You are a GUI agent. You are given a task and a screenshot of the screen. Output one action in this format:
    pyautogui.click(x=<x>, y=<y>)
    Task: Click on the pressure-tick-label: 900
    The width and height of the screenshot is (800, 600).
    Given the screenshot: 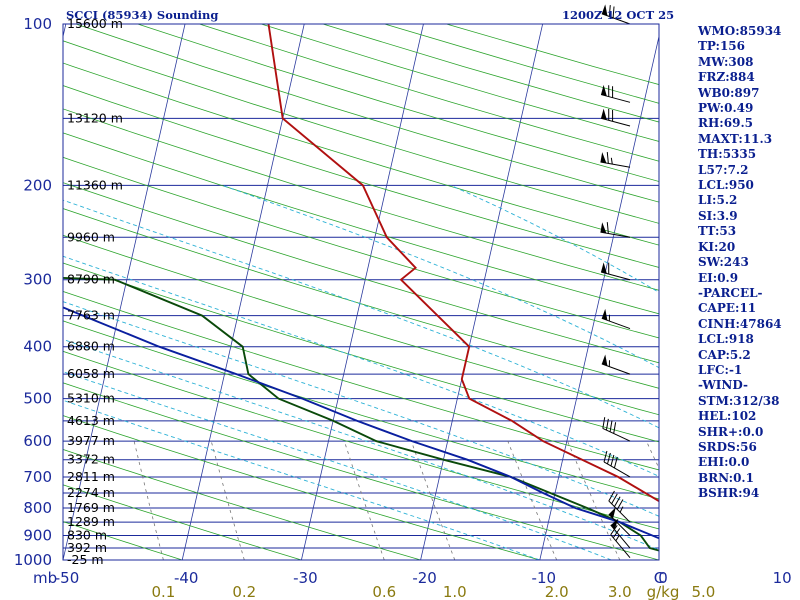 What is the action you would take?
    pyautogui.click(x=37, y=536)
    